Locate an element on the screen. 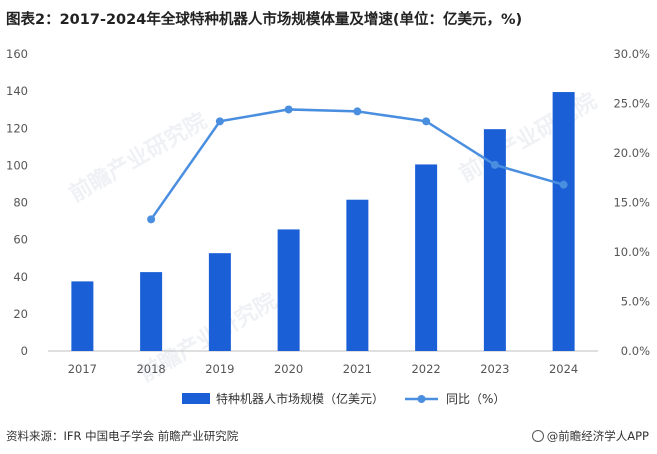 The image size is (657, 454). x-tick-label: 2020 is located at coordinates (288, 369).